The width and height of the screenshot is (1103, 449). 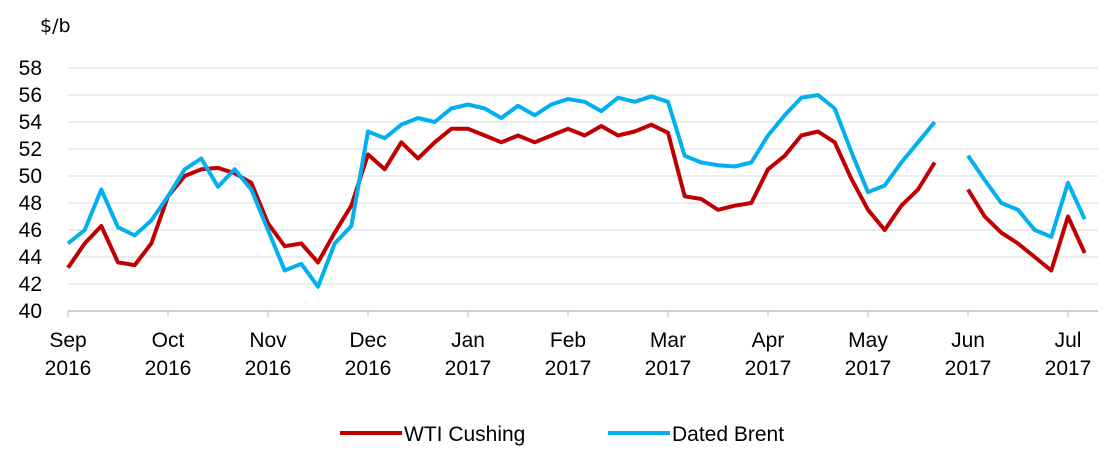 What do you see at coordinates (68, 354) in the screenshot?
I see `x-tick-label: Sep 2016` at bounding box center [68, 354].